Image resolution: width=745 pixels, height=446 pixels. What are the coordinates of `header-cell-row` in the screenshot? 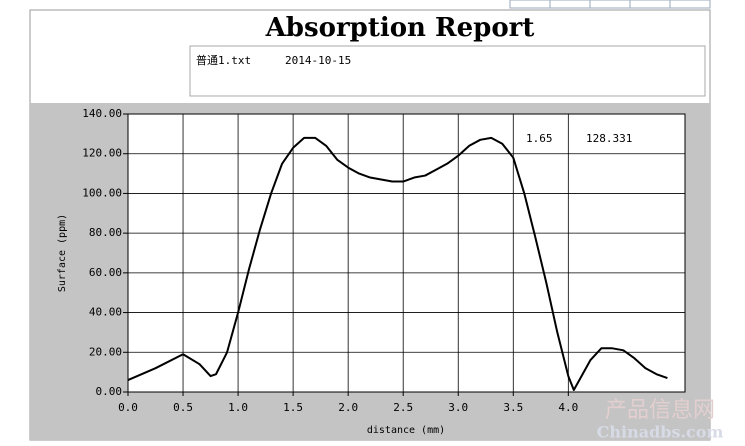 It's located at (610, 4).